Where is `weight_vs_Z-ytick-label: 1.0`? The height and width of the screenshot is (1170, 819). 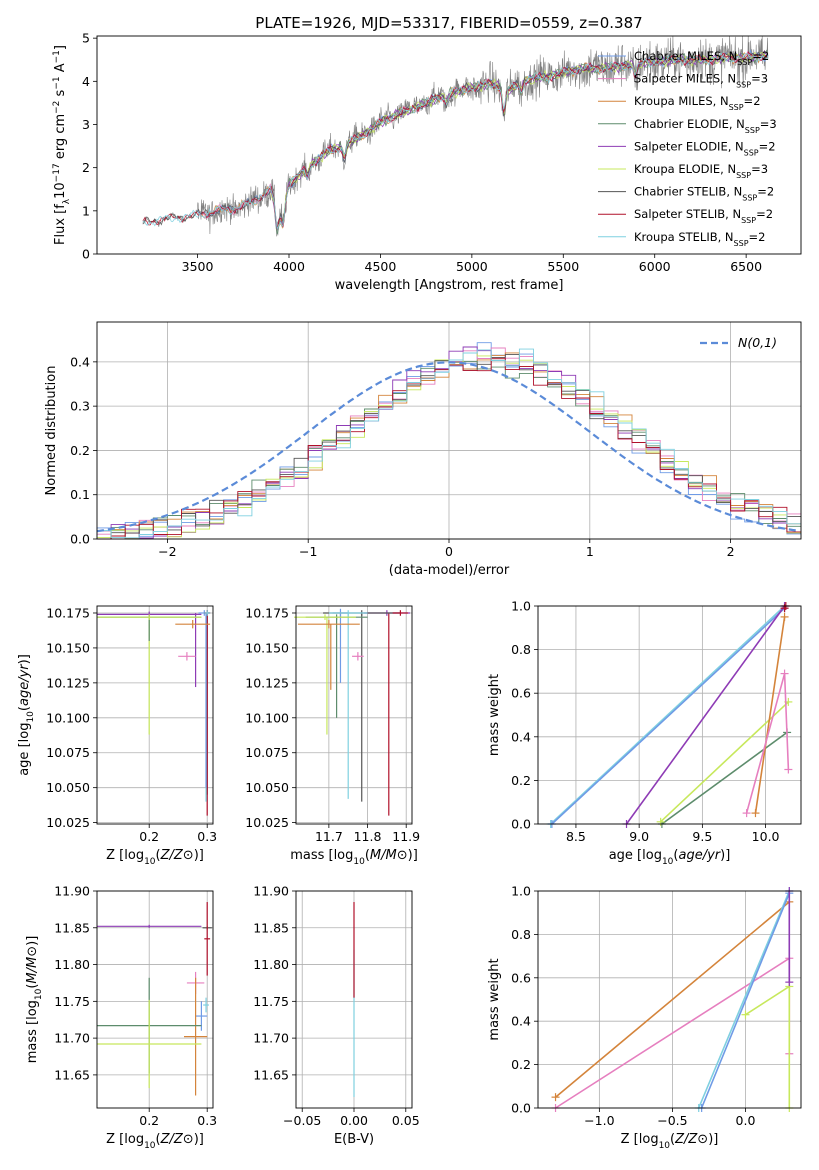
weight_vs_Z-ytick-label: 1.0 is located at coordinates (521, 891).